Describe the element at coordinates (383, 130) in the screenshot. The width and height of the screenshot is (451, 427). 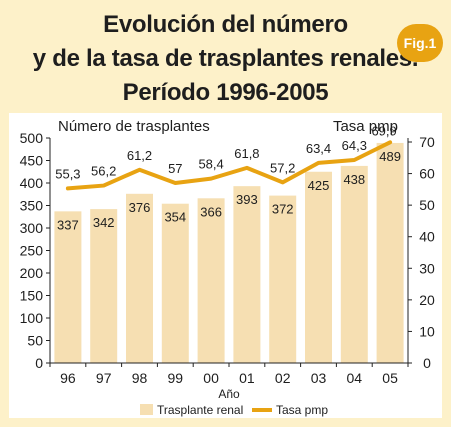
I see `line-value-label: 69,9` at that location.